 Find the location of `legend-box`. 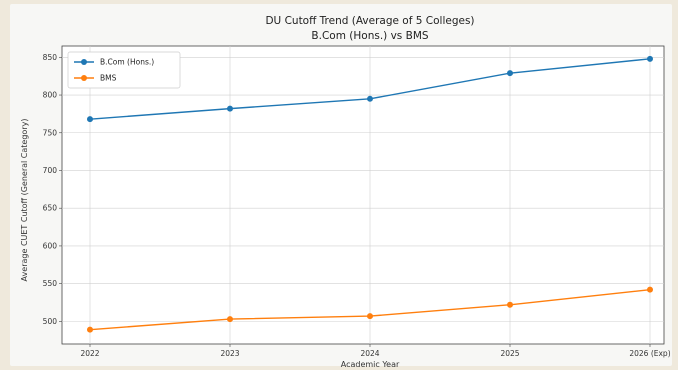

legend-box is located at coordinates (124, 70).